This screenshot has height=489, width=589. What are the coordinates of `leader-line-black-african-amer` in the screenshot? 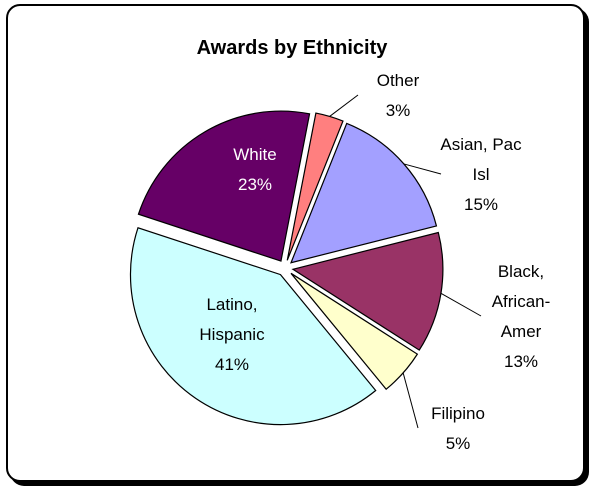 It's located at (461, 304).